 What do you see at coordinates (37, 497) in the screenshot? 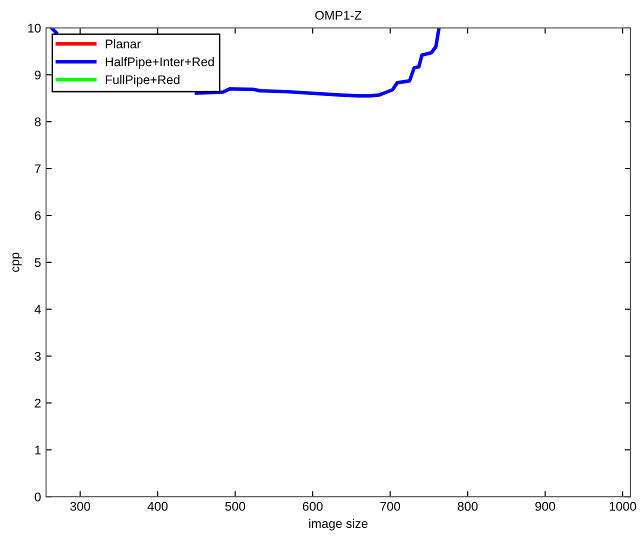
I see `y-tick-label: 0` at bounding box center [37, 497].